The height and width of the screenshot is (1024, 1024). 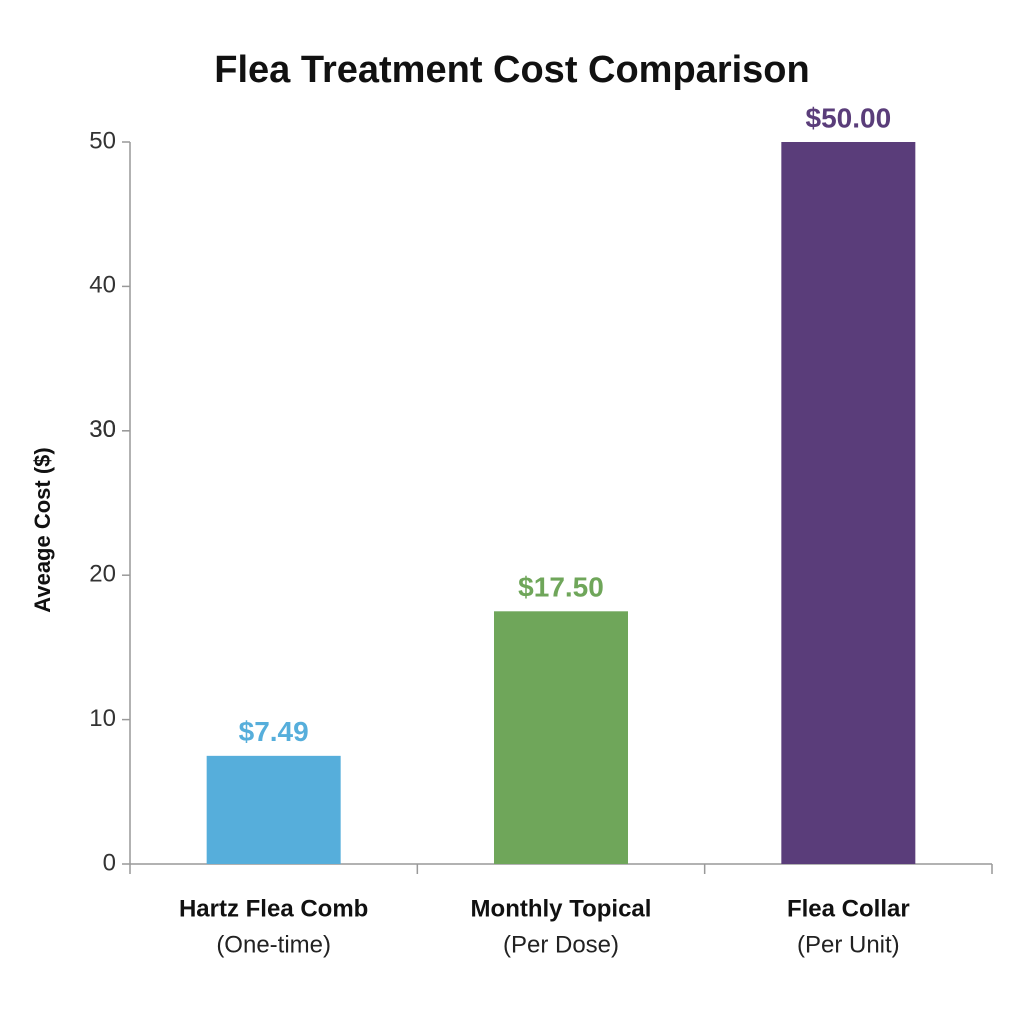 What do you see at coordinates (102, 718) in the screenshot?
I see `y-tick-label: 10` at bounding box center [102, 718].